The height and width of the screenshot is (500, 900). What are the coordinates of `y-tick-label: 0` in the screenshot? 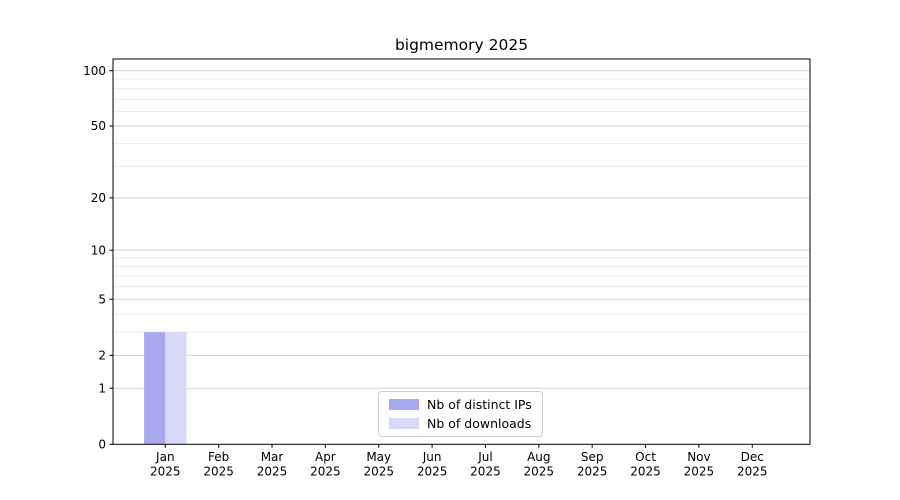 It's located at (102, 445).